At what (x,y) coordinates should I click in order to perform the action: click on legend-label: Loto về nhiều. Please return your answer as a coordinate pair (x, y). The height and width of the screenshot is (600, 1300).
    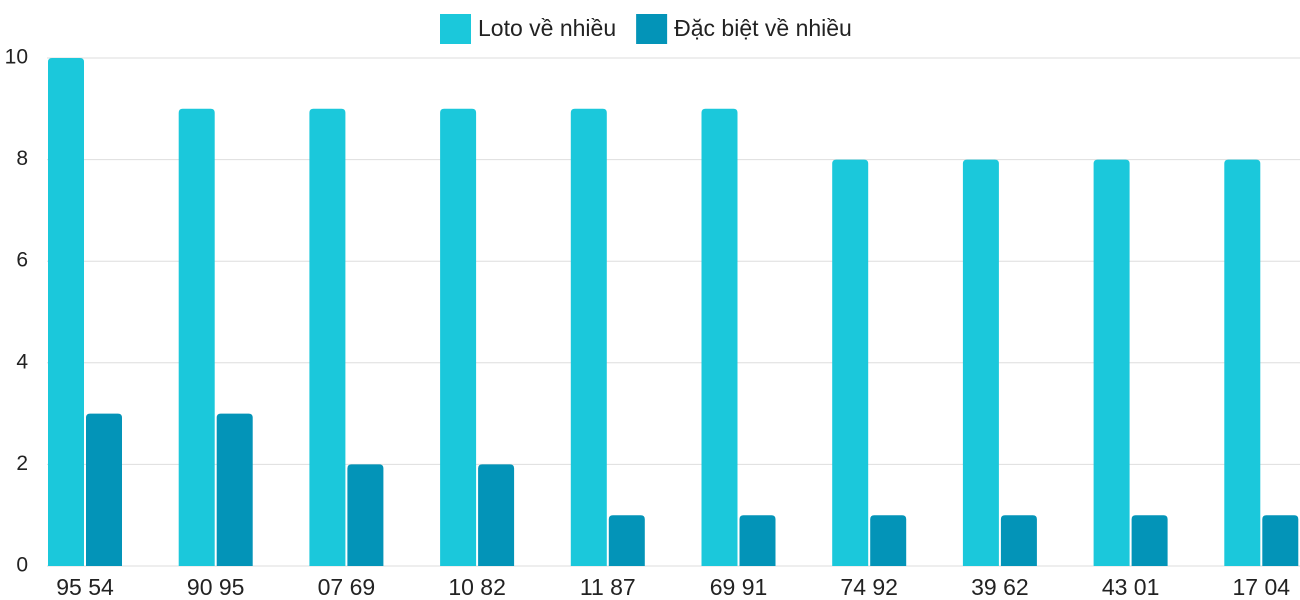
    Looking at the image, I should click on (547, 28).